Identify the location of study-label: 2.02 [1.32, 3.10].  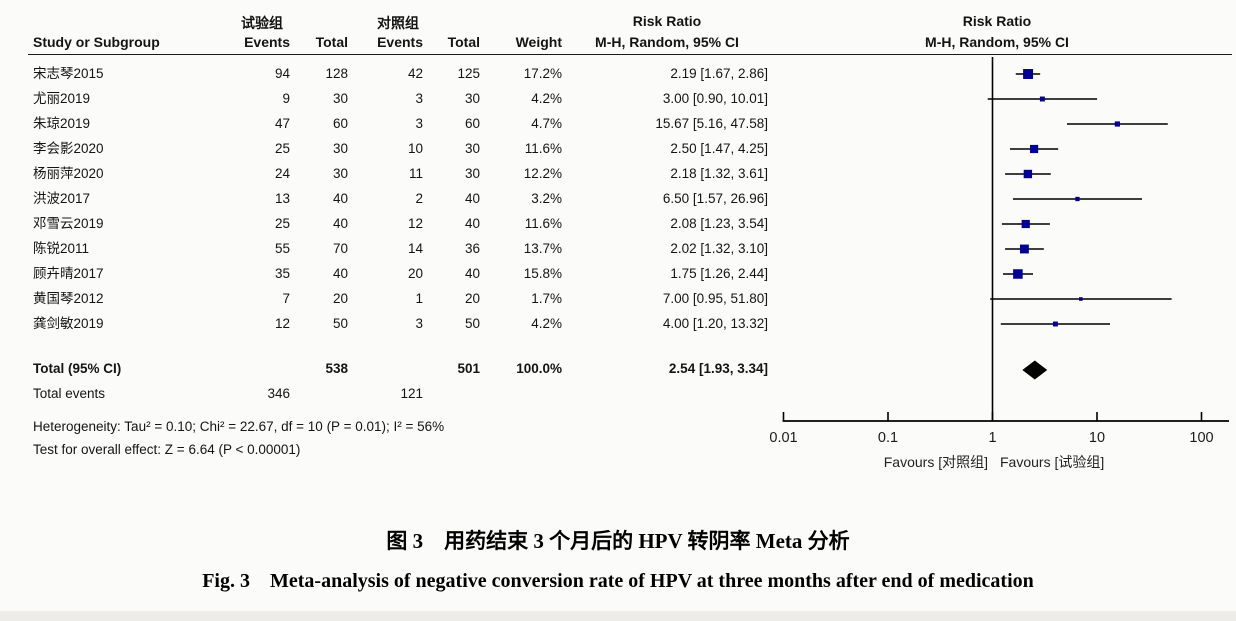
(719, 248).